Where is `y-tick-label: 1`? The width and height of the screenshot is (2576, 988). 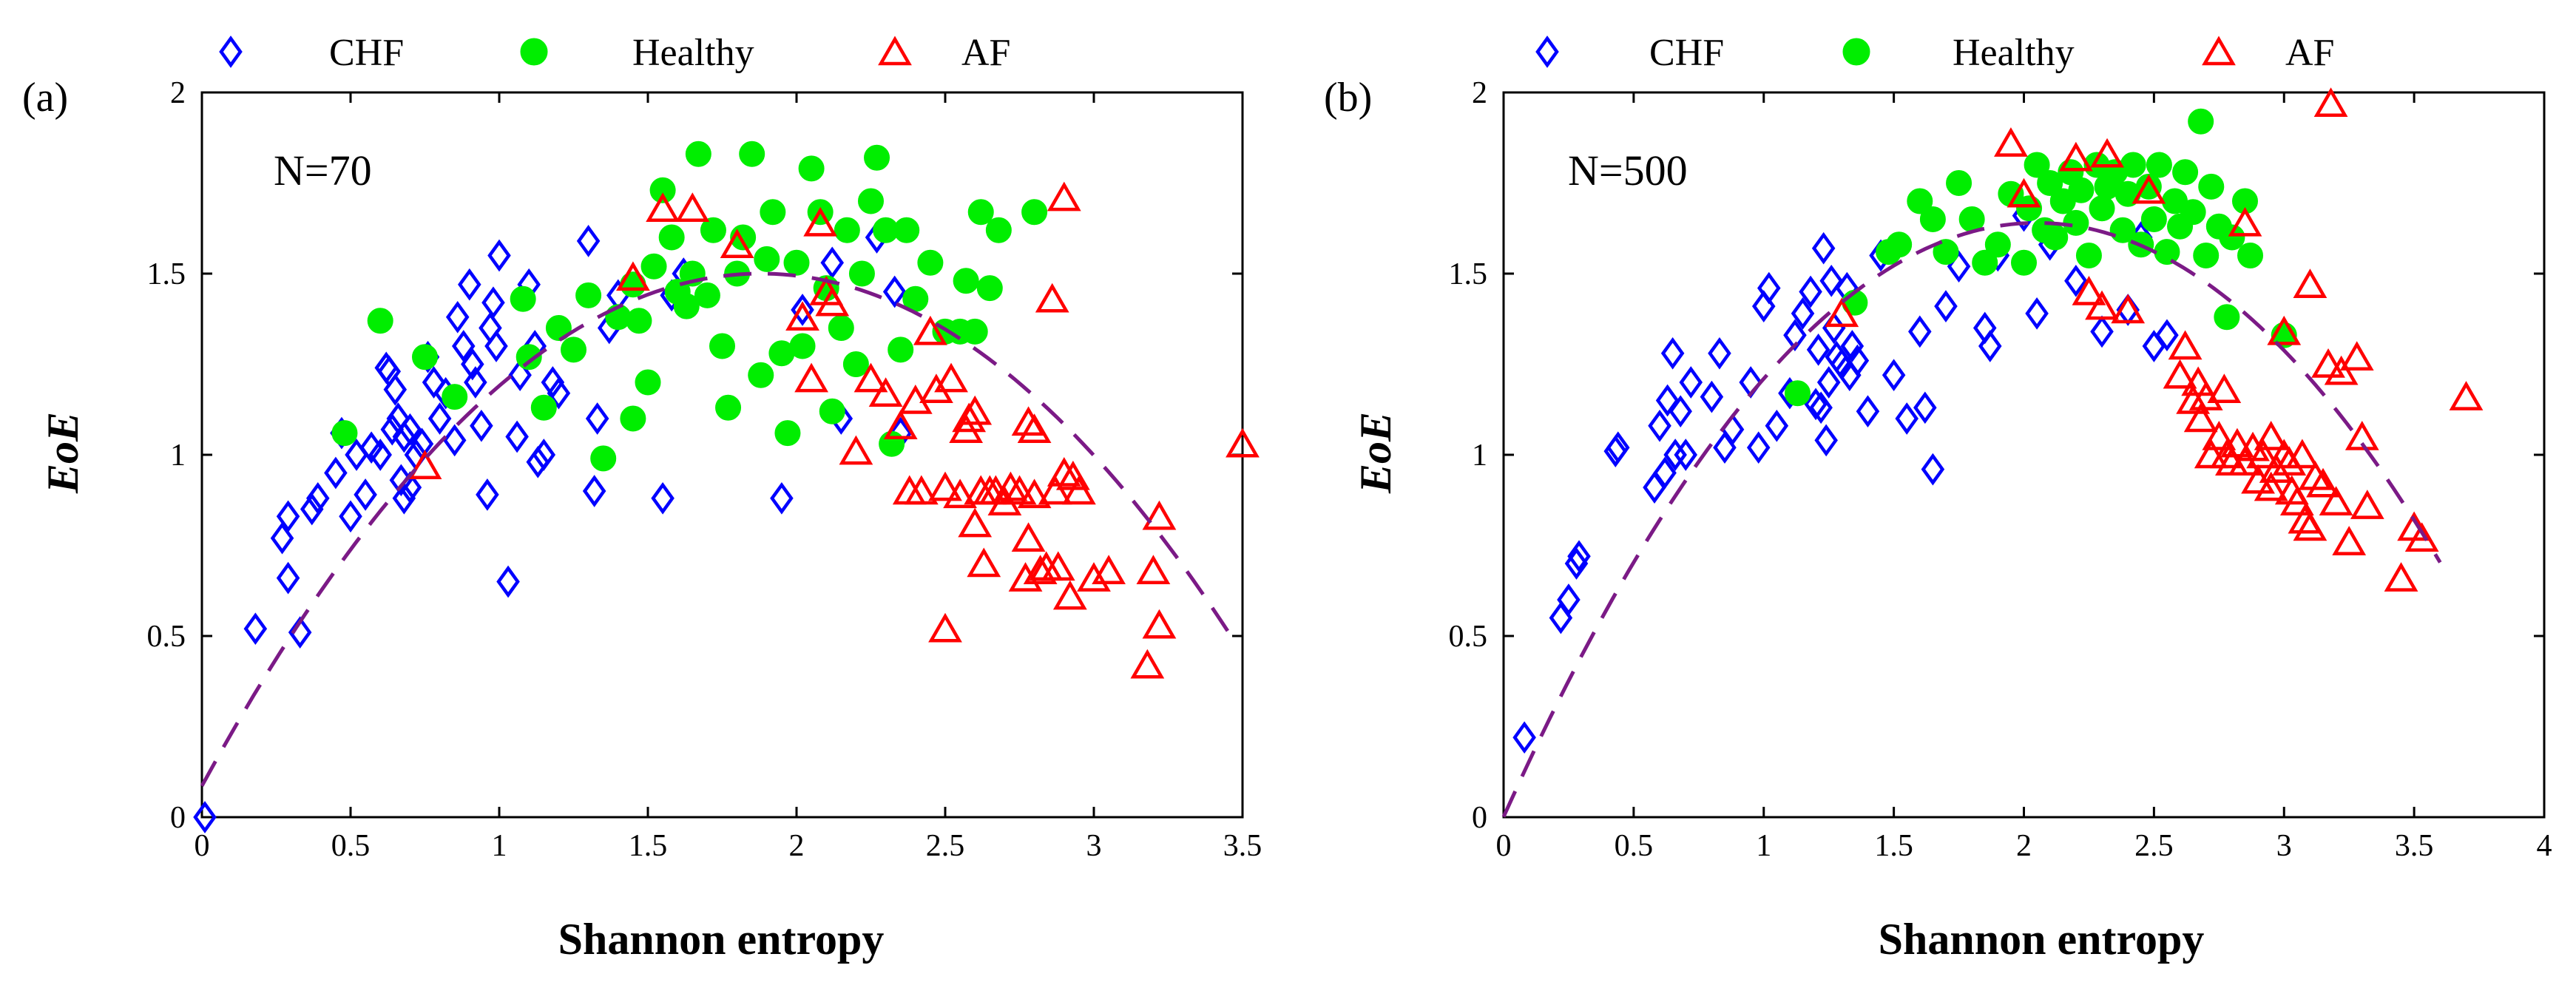 y-tick-label: 1 is located at coordinates (178, 456).